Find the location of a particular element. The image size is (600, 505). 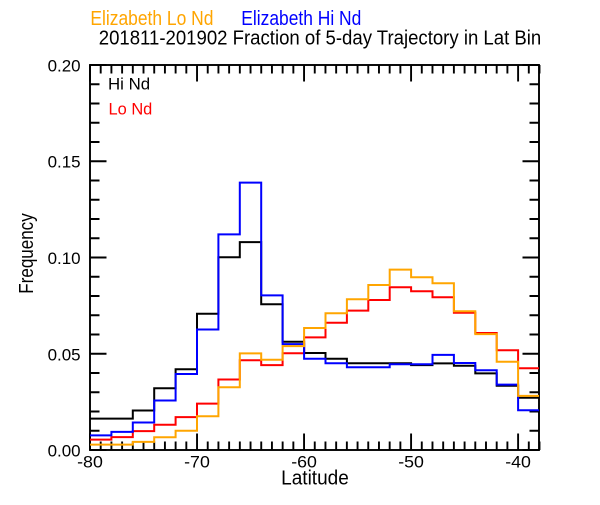

svg-text: 0.10 is located at coordinates (64, 259).